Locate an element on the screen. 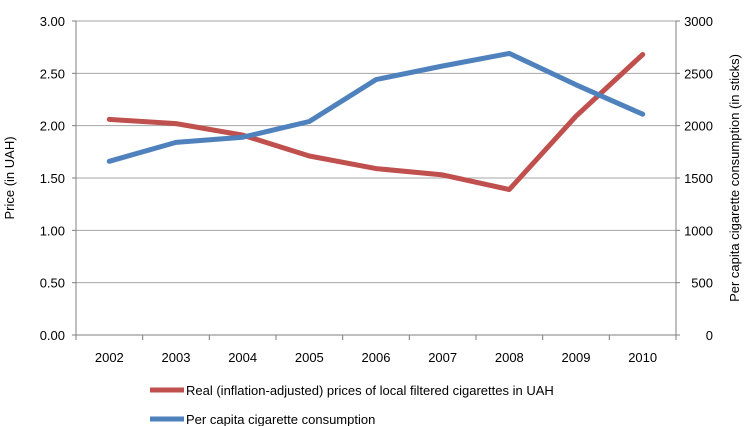 This screenshot has height=426, width=744. left-tick-label: 2.00 is located at coordinates (52, 126).